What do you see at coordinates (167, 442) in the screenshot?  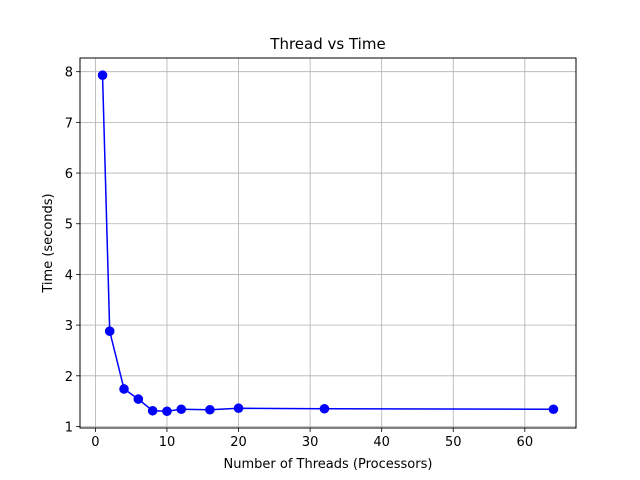 I see `x-tick-label: 10` at bounding box center [167, 442].